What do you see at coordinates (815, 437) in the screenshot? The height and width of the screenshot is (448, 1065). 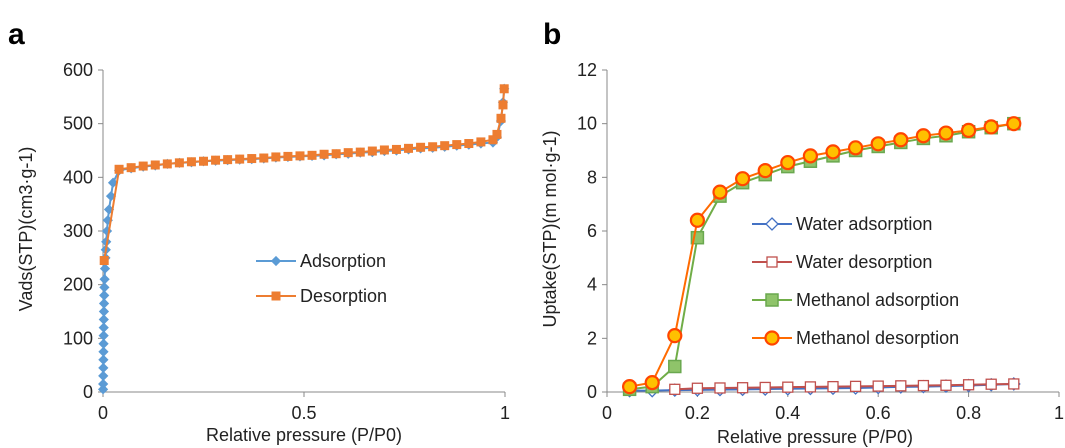 I see `x-axis-label-b: Relative pressure (P/P0)` at bounding box center [815, 437].